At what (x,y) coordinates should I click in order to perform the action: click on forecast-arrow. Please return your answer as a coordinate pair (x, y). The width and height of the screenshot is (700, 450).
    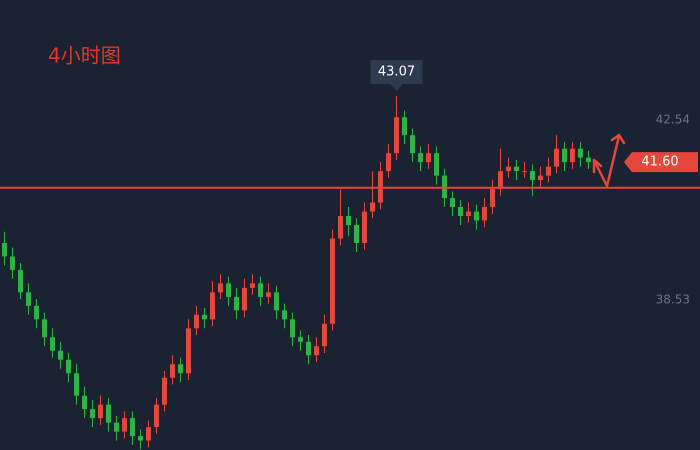
    Looking at the image, I should click on (609, 160).